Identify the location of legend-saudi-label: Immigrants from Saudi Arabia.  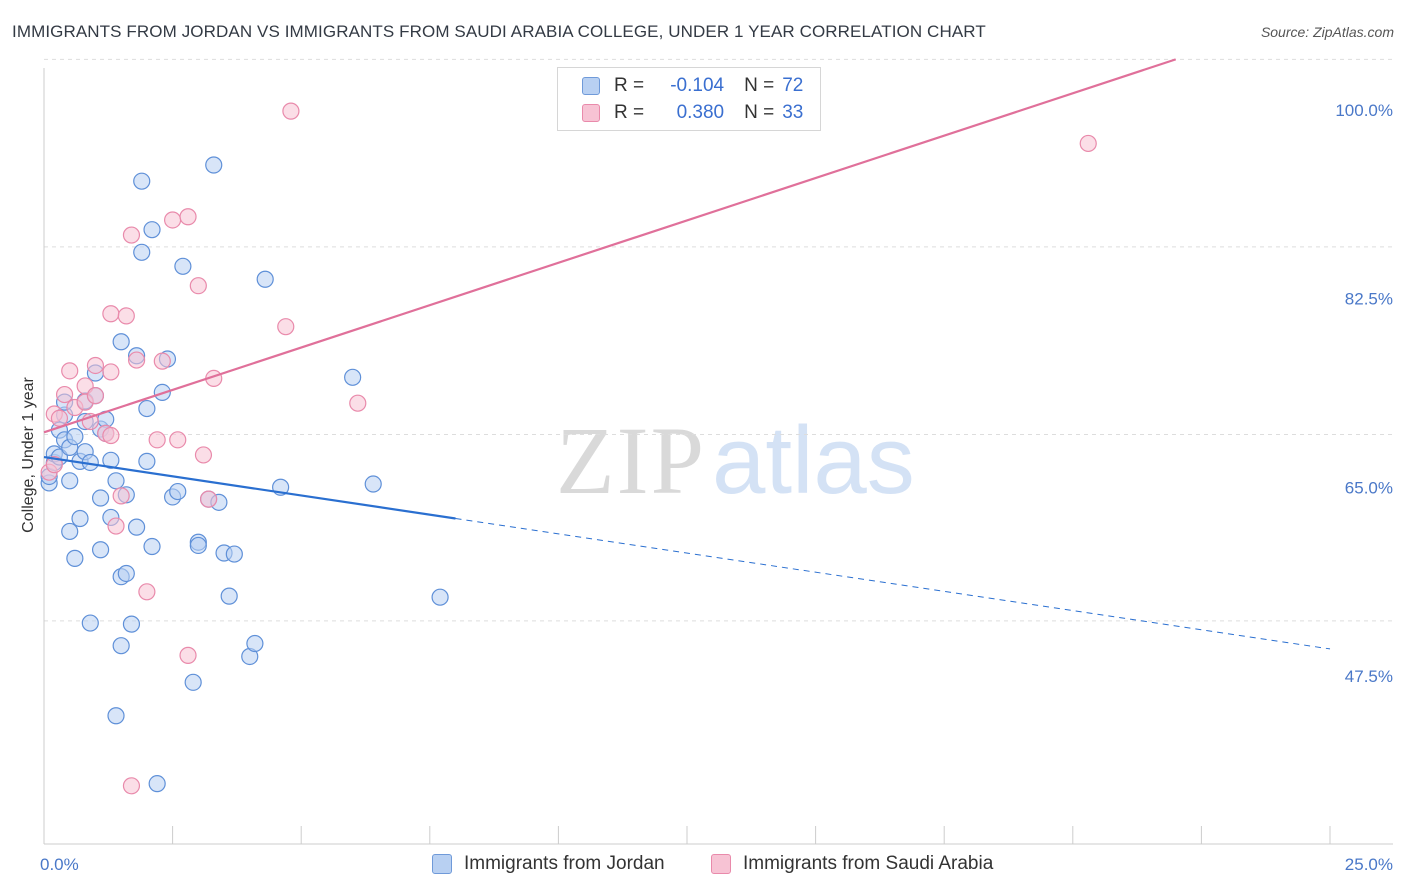
(868, 863).